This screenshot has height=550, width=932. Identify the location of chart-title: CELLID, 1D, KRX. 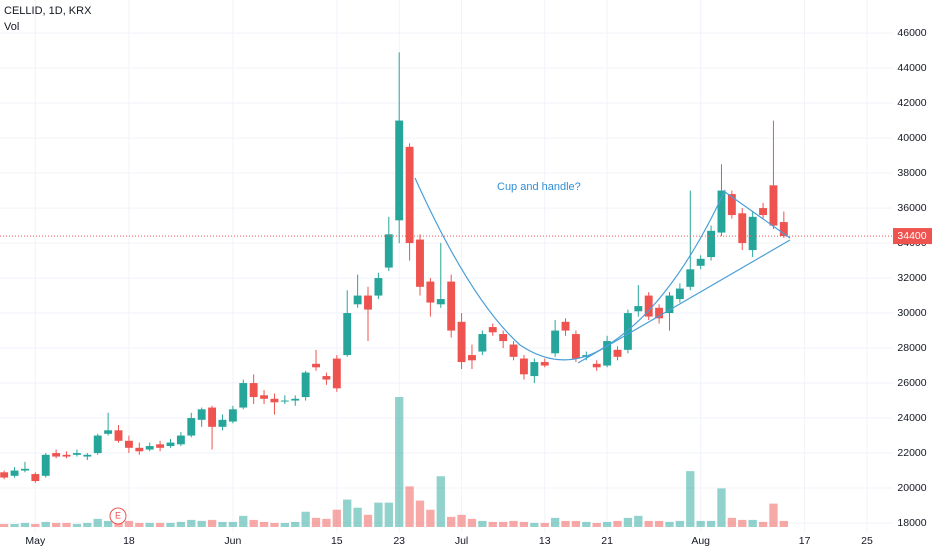
(48, 11).